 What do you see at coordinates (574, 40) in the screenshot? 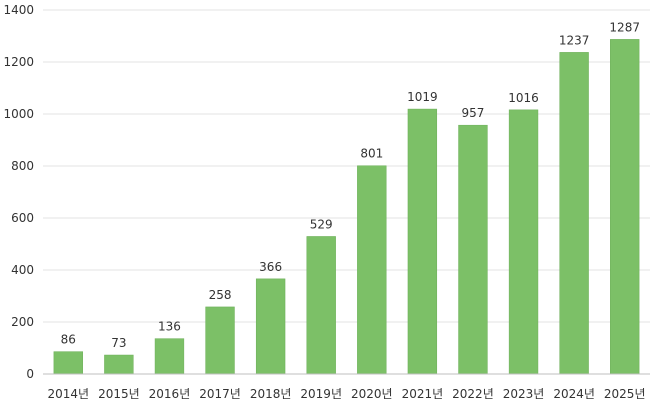
I see `data-label: 1237` at bounding box center [574, 40].